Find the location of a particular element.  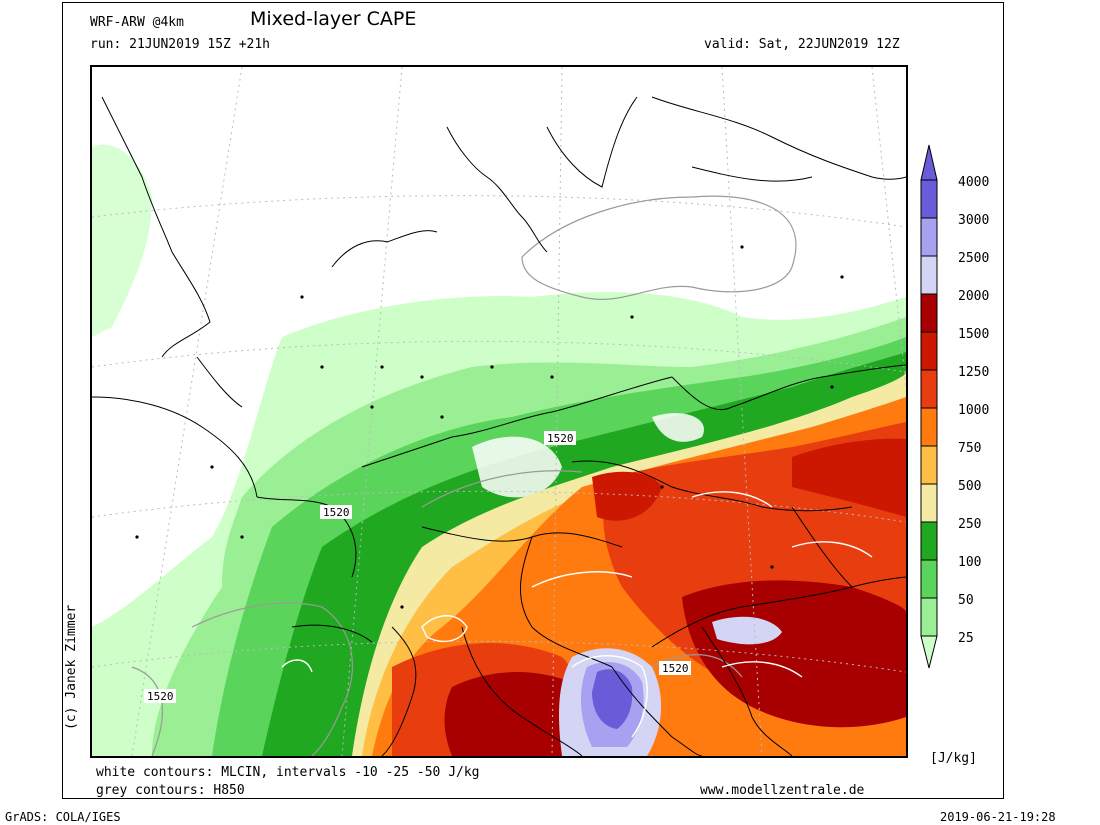

legend-label-100: 100 is located at coordinates (970, 562).